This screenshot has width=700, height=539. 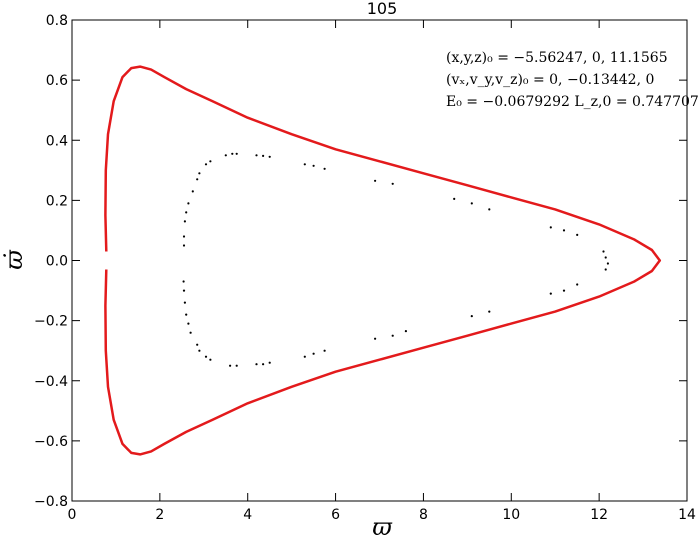 I want to click on x-tick-label: 2, so click(x=159, y=515).